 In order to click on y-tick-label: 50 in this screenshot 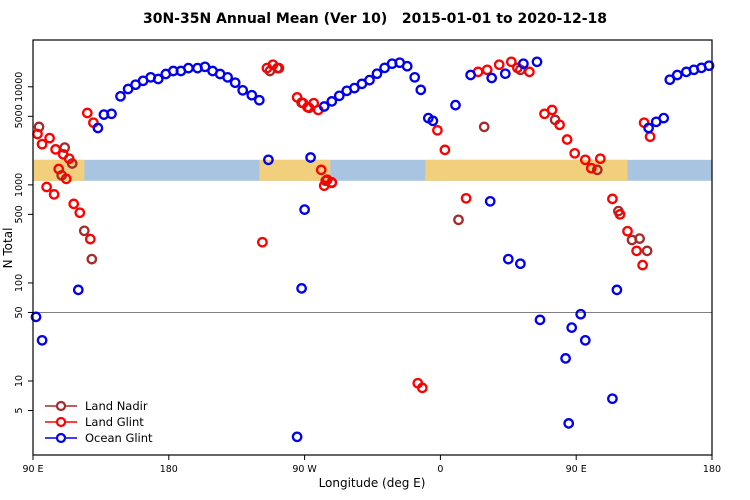, I will do `click(19, 312)`.